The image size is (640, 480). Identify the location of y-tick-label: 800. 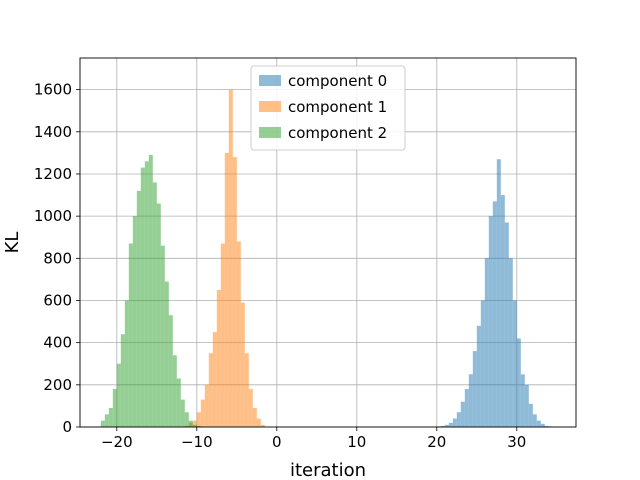
(57, 258).